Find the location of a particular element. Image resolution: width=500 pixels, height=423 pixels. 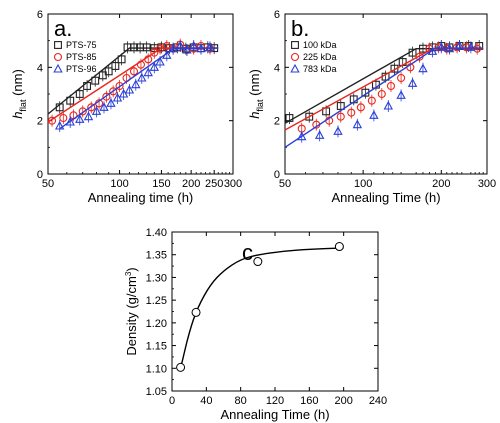

x-tick-label: 160 is located at coordinates (309, 401).